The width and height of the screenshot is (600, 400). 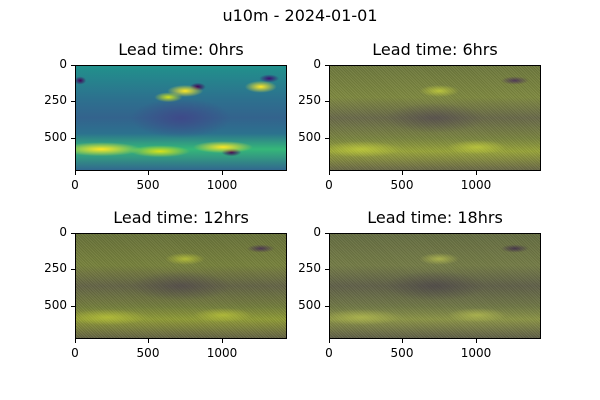 I want to click on panel-title-18h: Lead time: 18hrs, so click(x=435, y=217).